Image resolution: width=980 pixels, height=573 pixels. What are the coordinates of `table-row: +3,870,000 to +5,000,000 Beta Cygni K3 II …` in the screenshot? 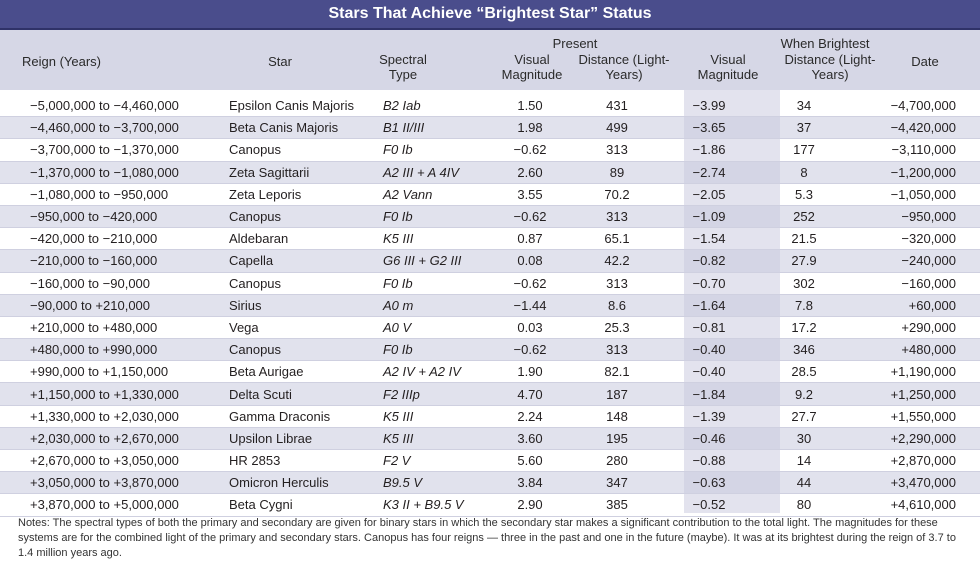 It's located at (490, 505).